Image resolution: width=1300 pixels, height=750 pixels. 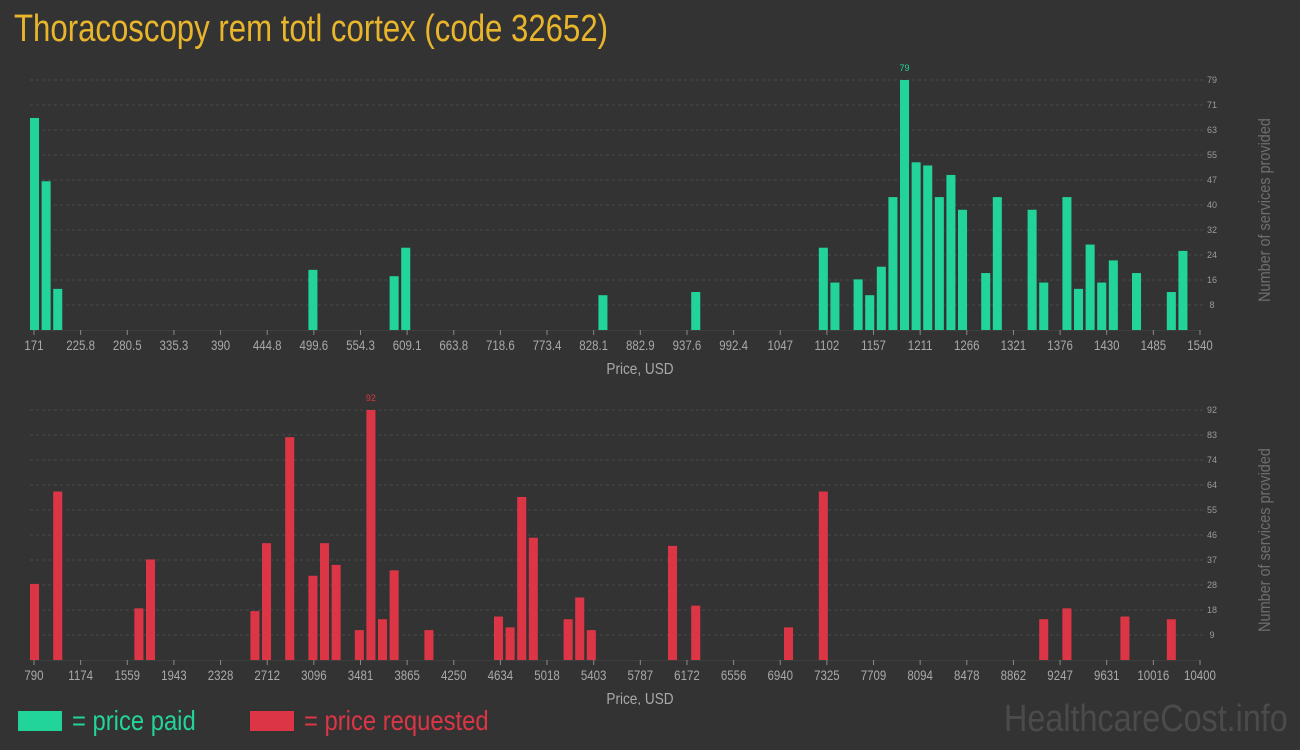 I want to click on x-tick-label: 773.4, so click(x=547, y=345).